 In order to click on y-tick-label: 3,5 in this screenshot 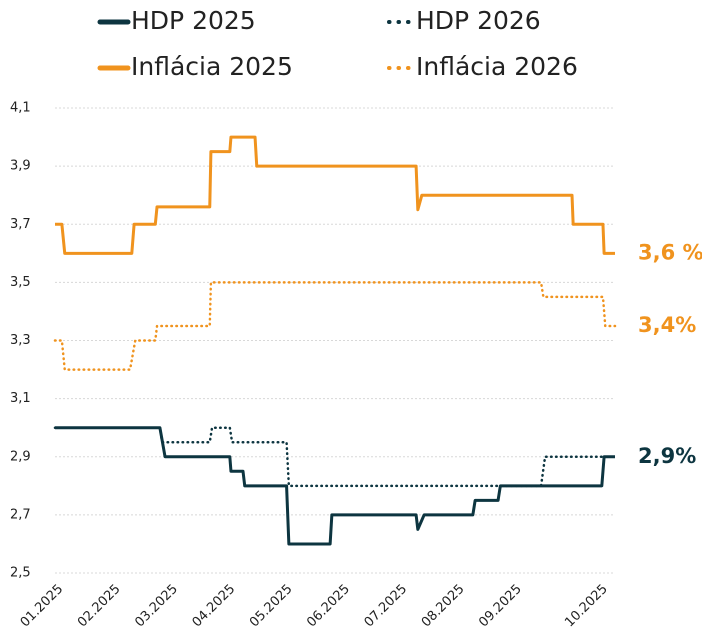, I will do `click(20, 282)`.